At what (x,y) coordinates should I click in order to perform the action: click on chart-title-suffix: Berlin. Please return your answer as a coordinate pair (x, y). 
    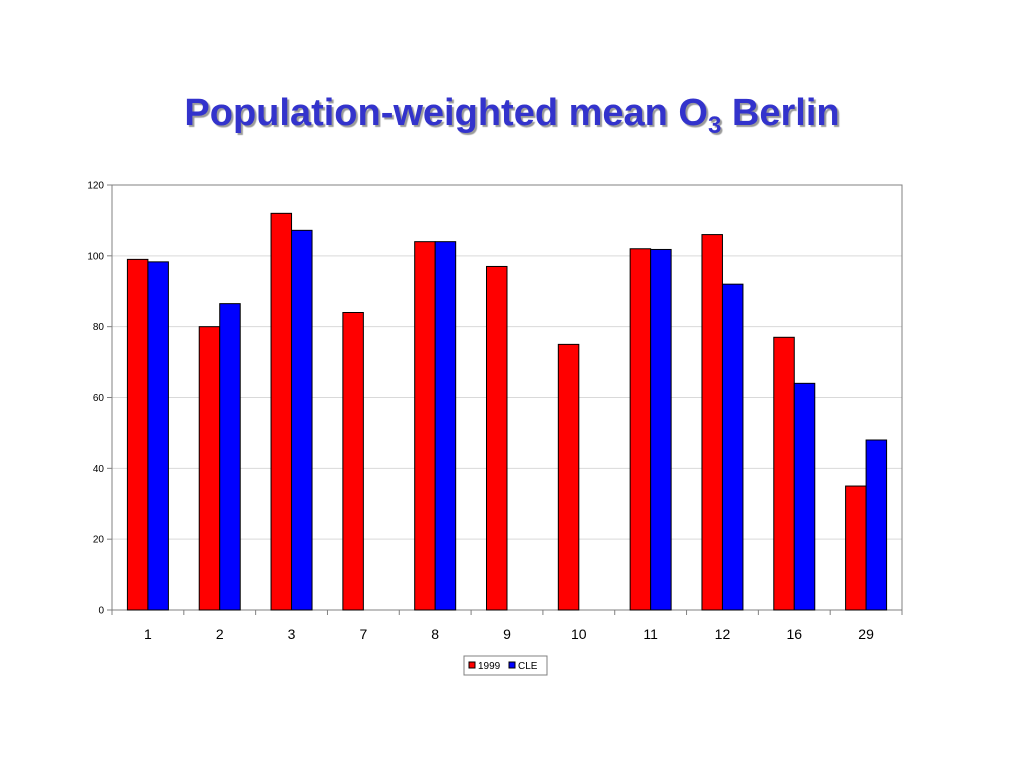
    Looking at the image, I should click on (780, 113).